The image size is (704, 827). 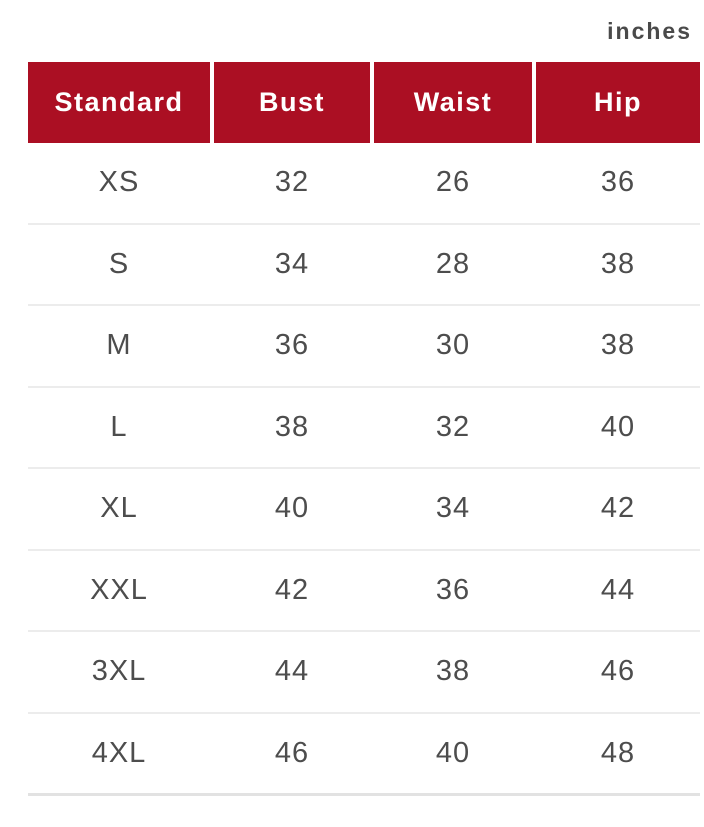 What do you see at coordinates (364, 347) in the screenshot?
I see `table-row-m: M 36 30 38` at bounding box center [364, 347].